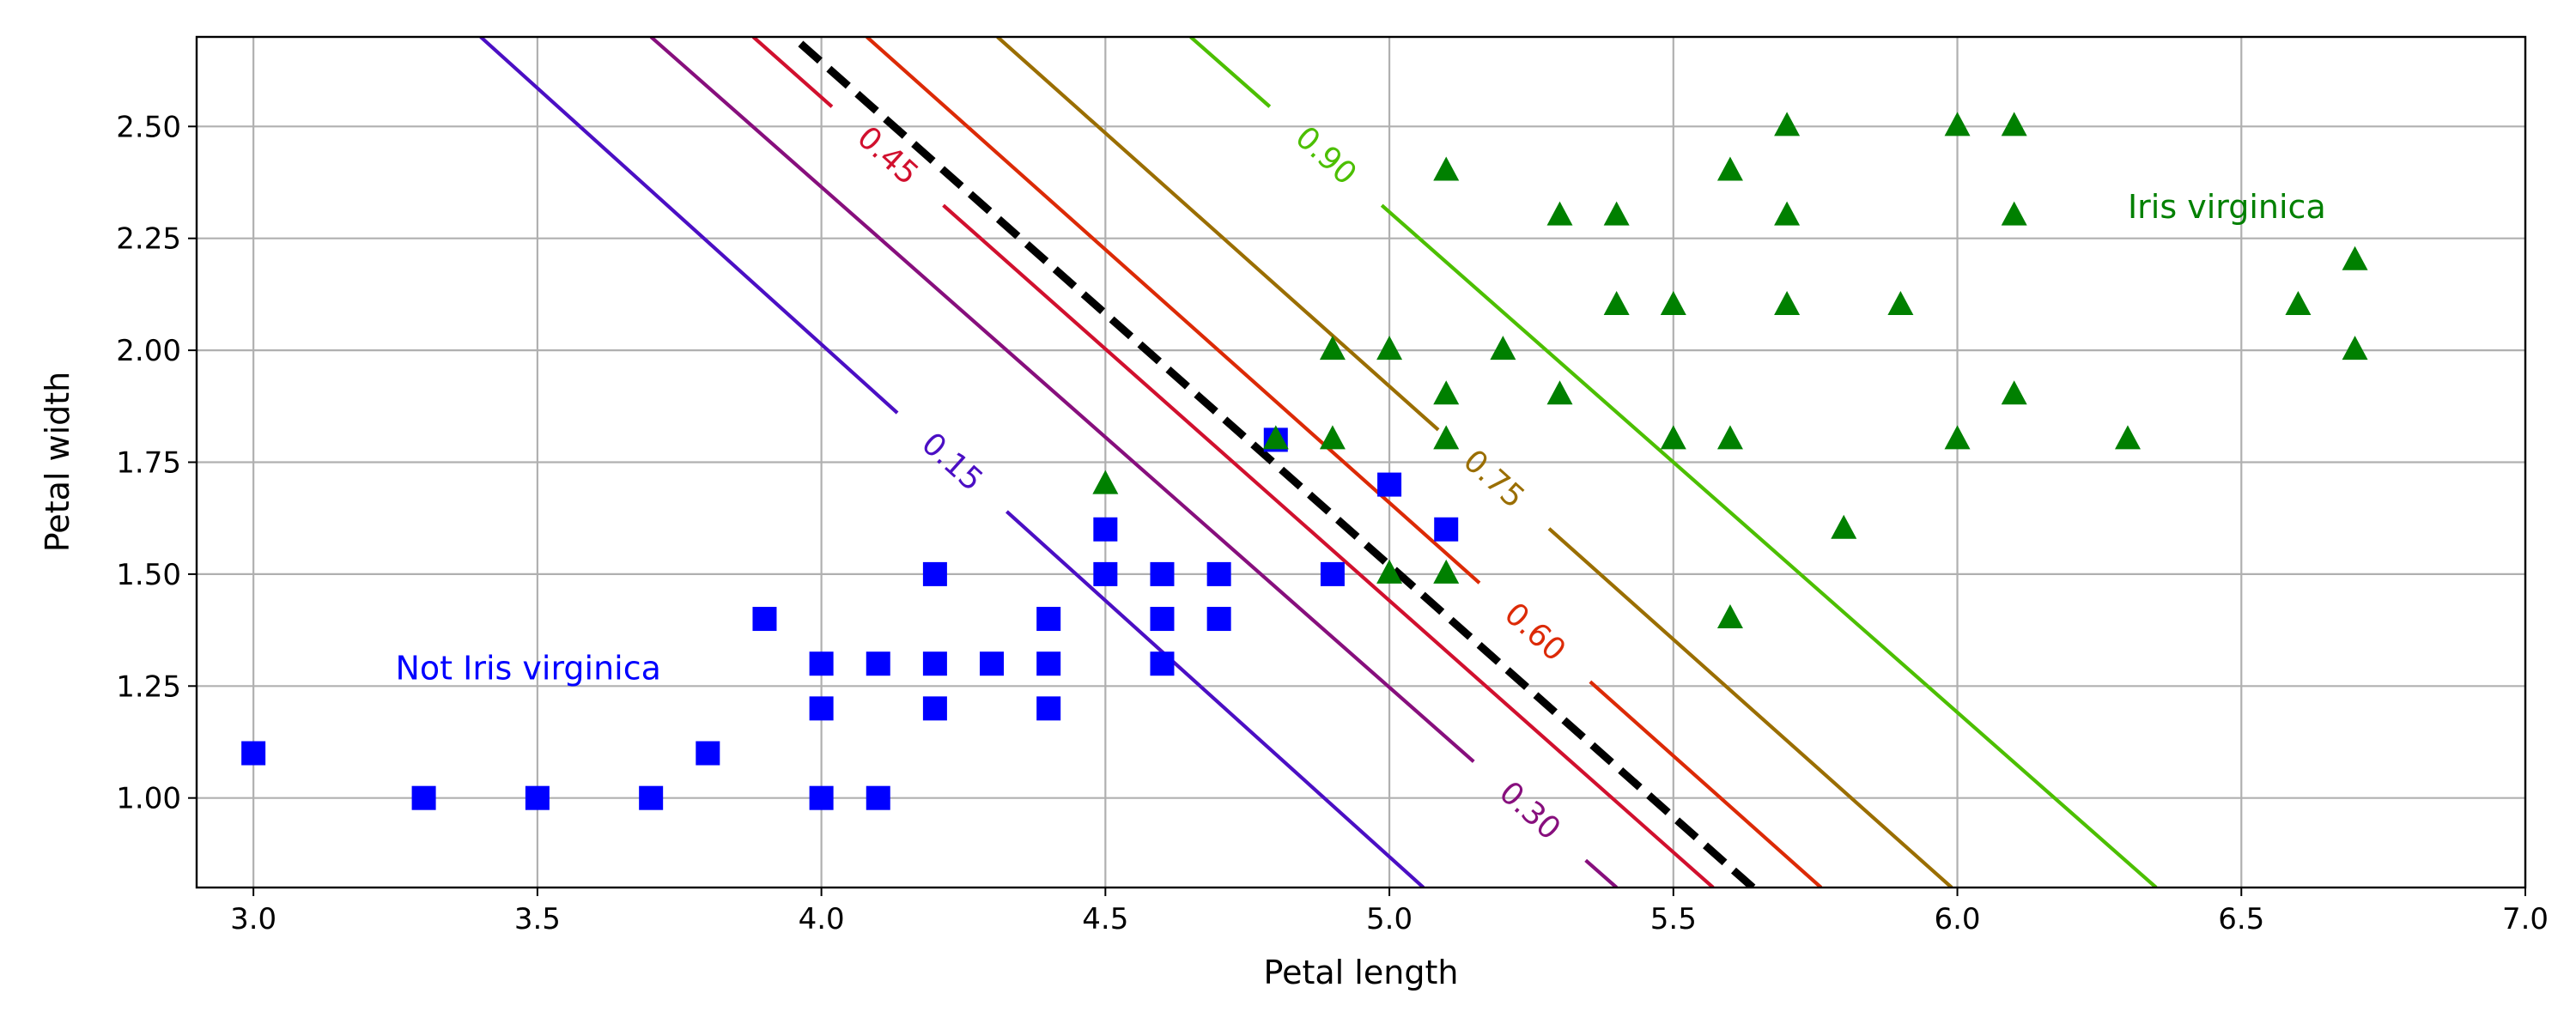  I want to click on y-tick-label: 1.00, so click(148, 799).